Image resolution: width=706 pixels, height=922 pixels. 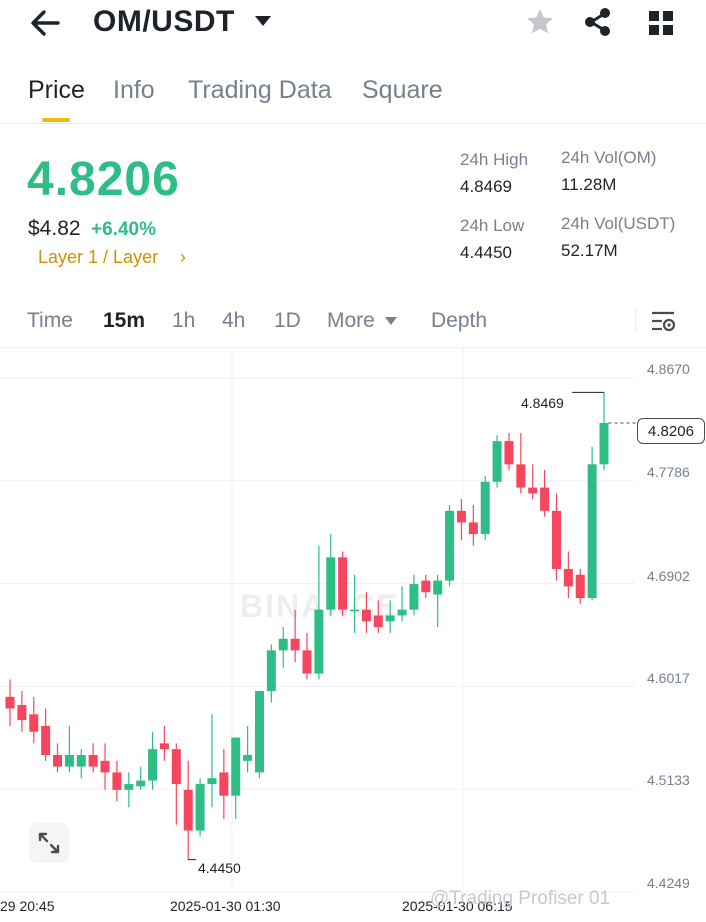 I want to click on low-24h-label: 24h Low, so click(x=492, y=225).